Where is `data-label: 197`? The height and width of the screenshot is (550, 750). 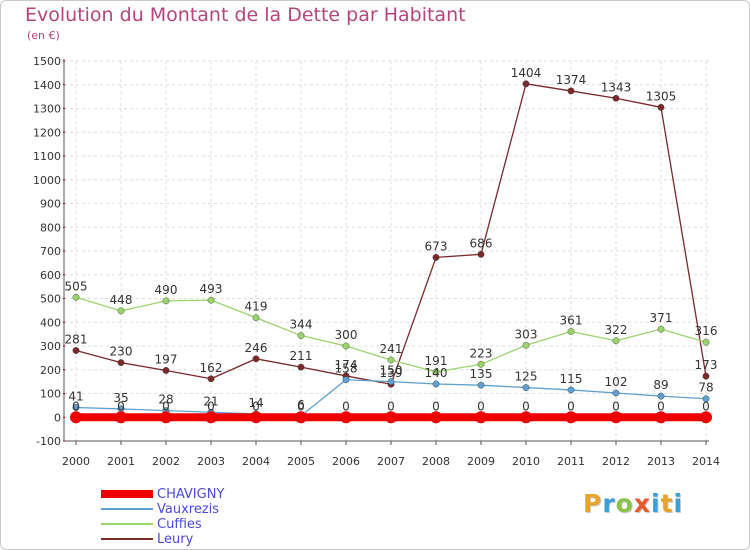
data-label: 197 is located at coordinates (166, 359).